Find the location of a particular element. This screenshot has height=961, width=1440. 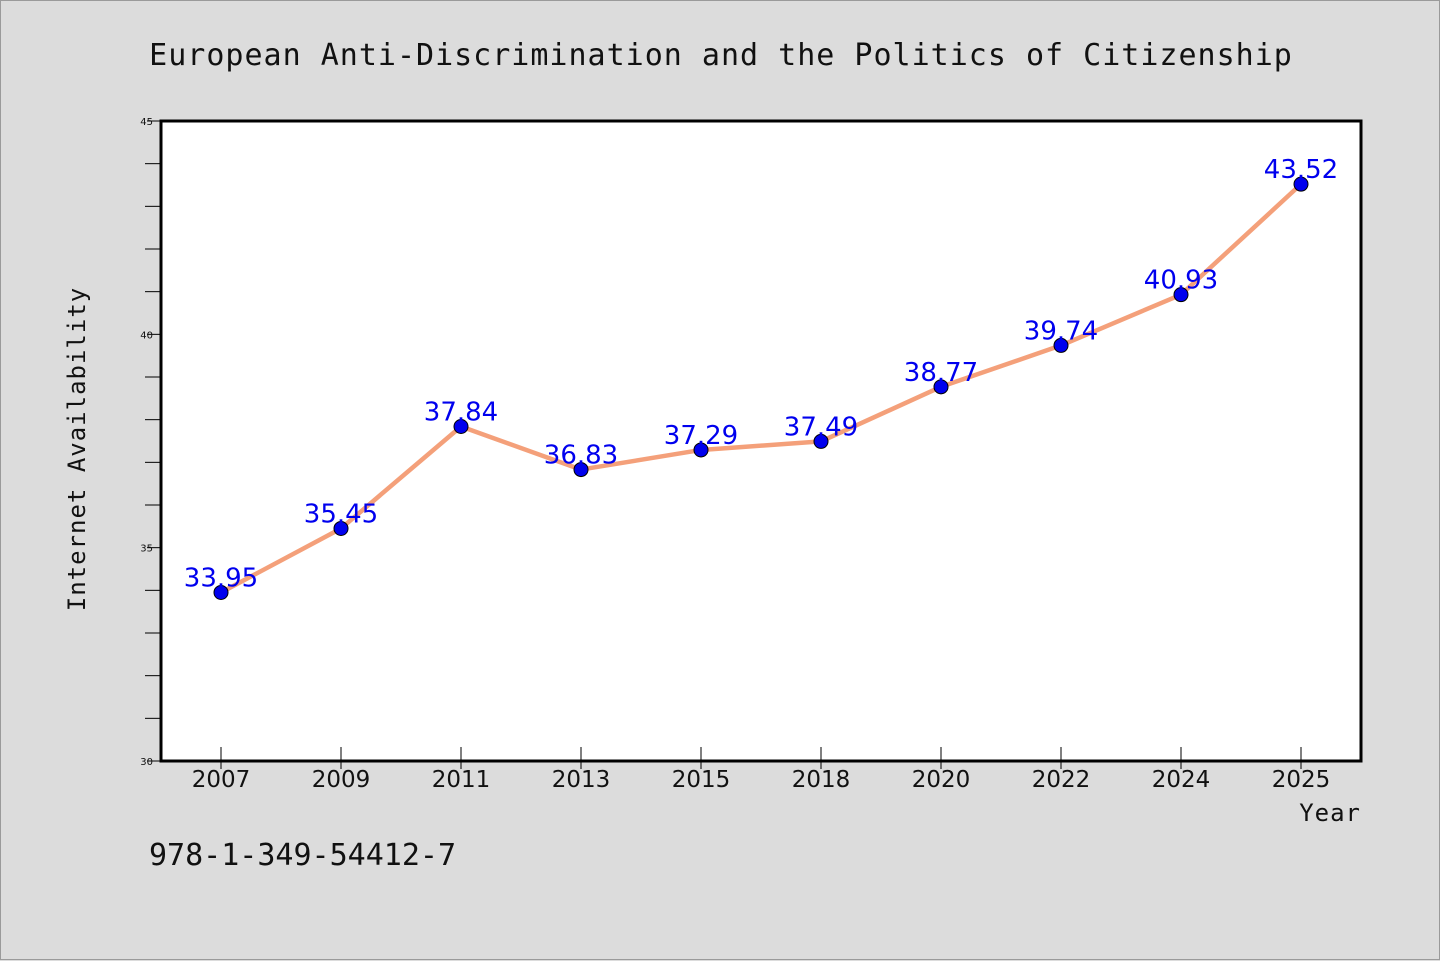

x-tick-label: 2015 is located at coordinates (701, 780).